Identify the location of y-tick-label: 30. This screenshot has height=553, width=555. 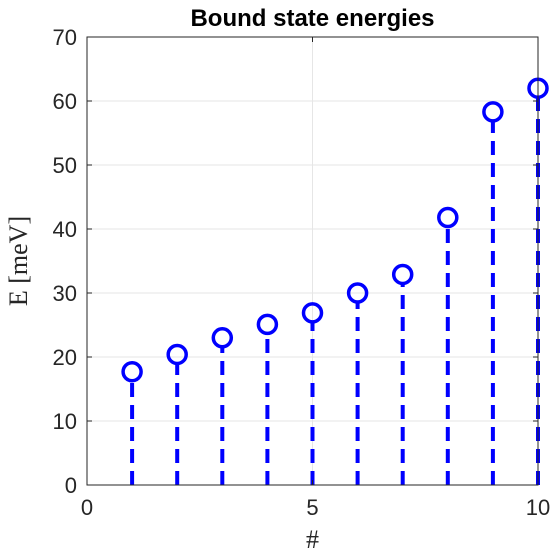
(65, 293).